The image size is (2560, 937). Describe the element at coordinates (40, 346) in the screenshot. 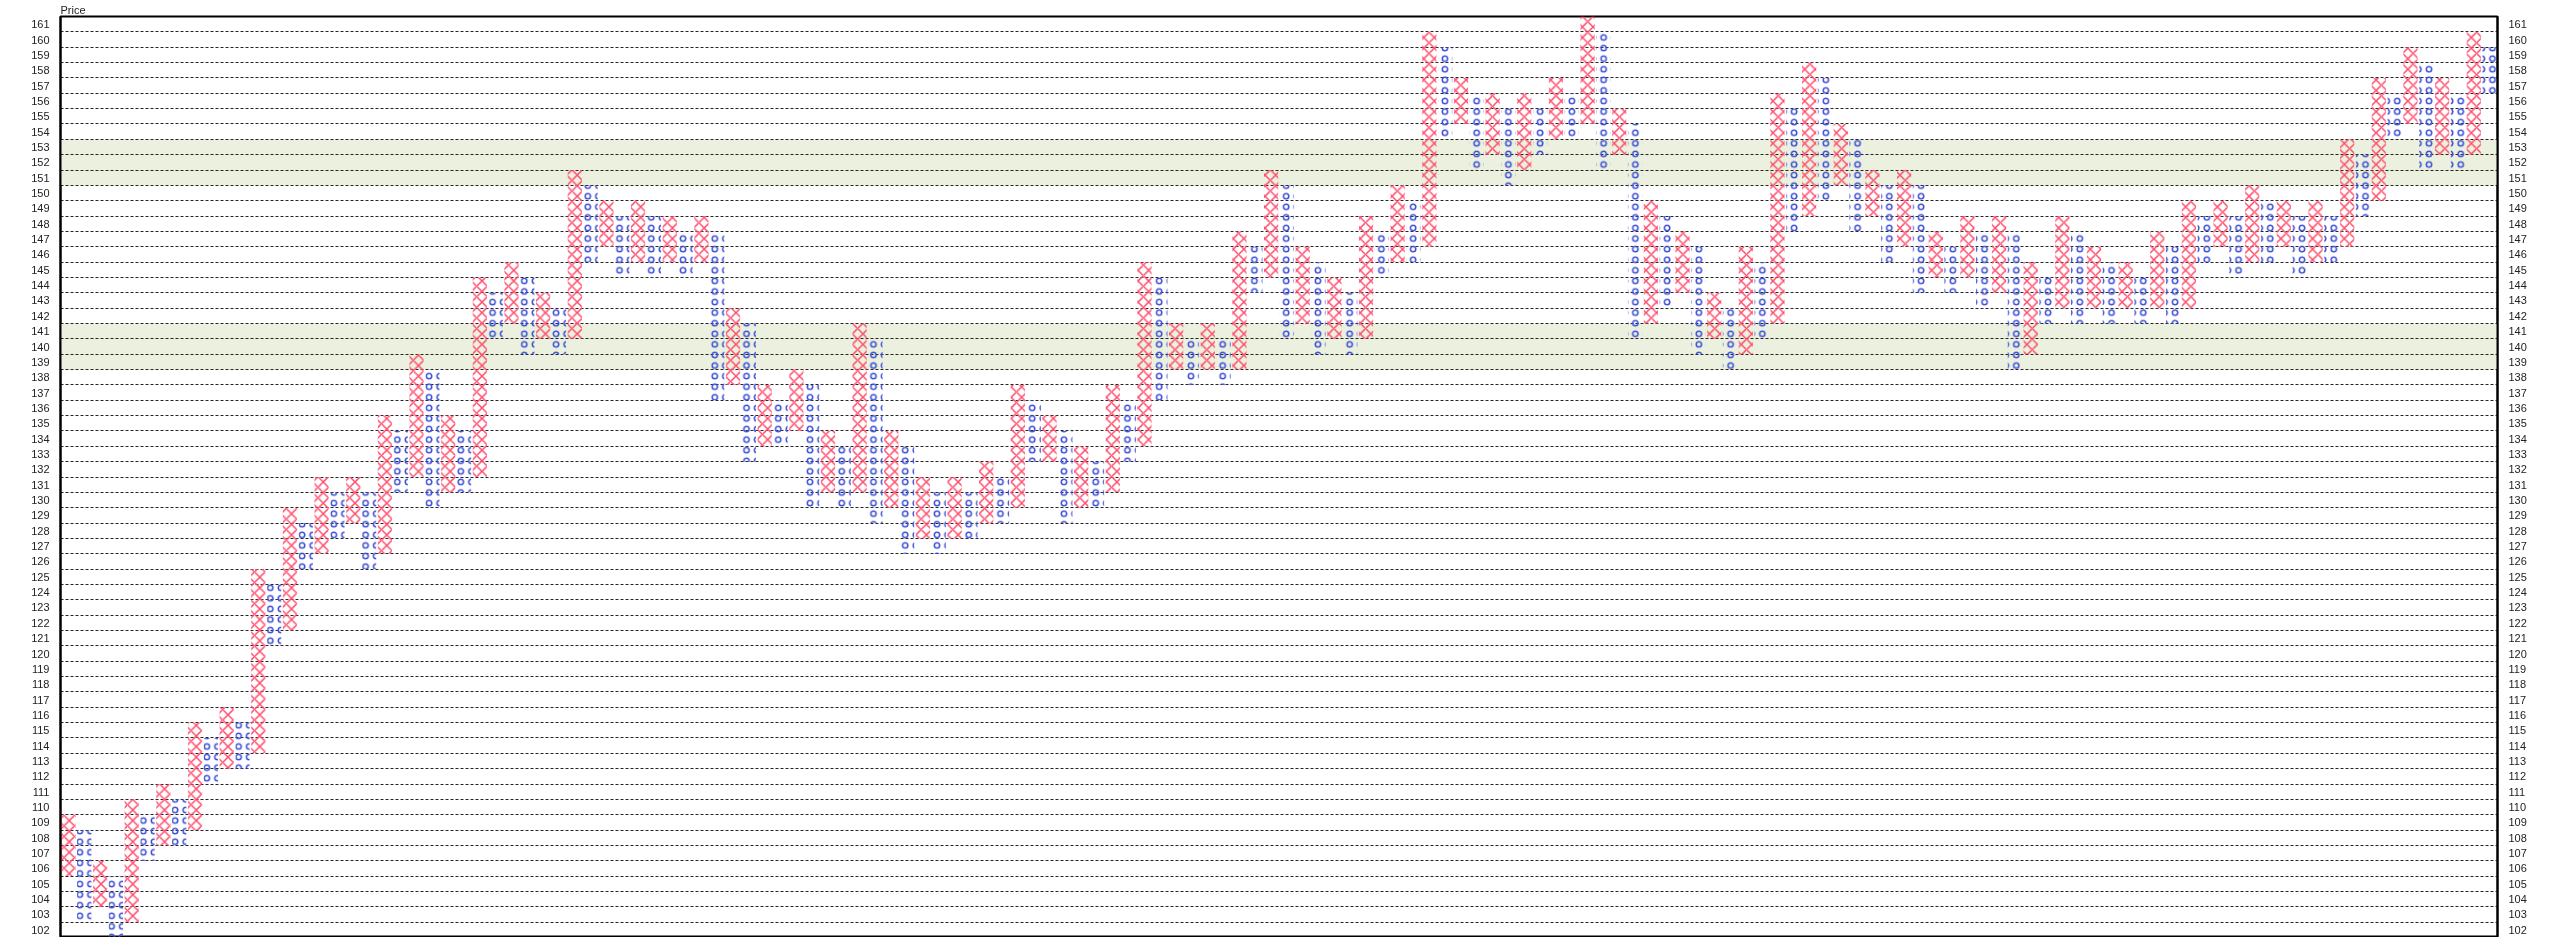

I see `y-tick-label: 140` at that location.